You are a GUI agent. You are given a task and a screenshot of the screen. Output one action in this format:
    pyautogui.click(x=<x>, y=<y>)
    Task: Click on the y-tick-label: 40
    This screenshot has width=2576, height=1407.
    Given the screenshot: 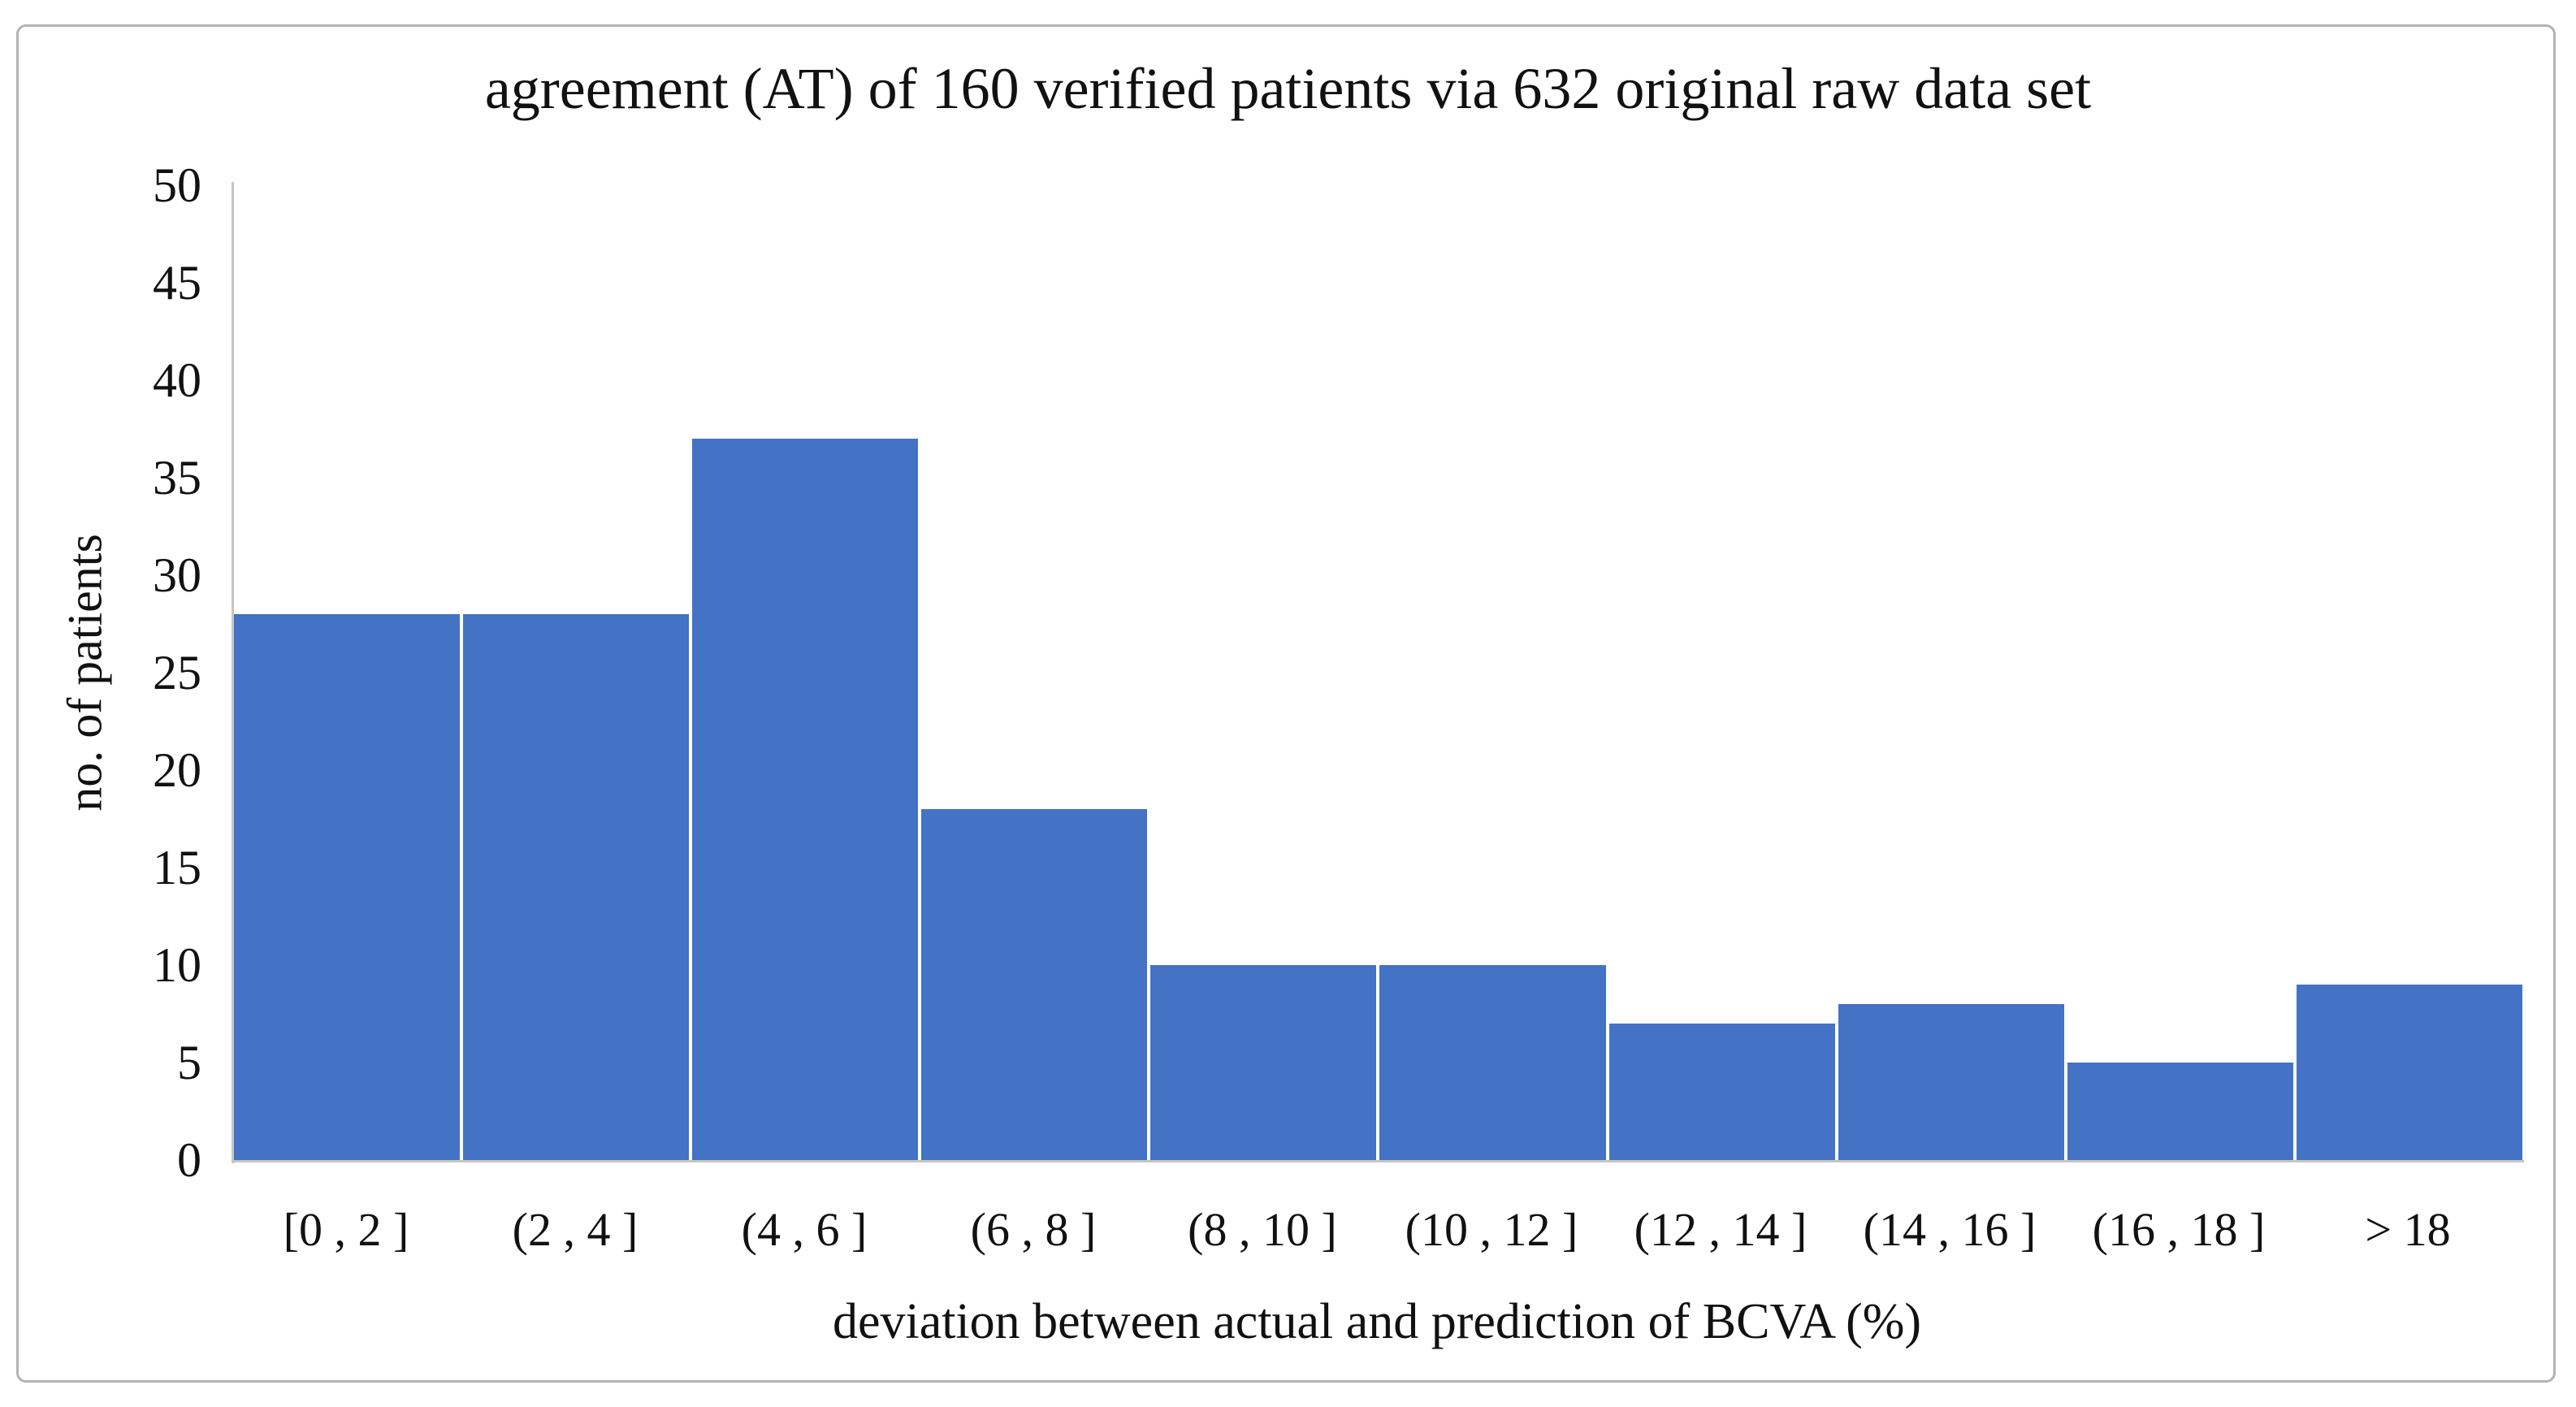 What is the action you would take?
    pyautogui.click(x=177, y=380)
    